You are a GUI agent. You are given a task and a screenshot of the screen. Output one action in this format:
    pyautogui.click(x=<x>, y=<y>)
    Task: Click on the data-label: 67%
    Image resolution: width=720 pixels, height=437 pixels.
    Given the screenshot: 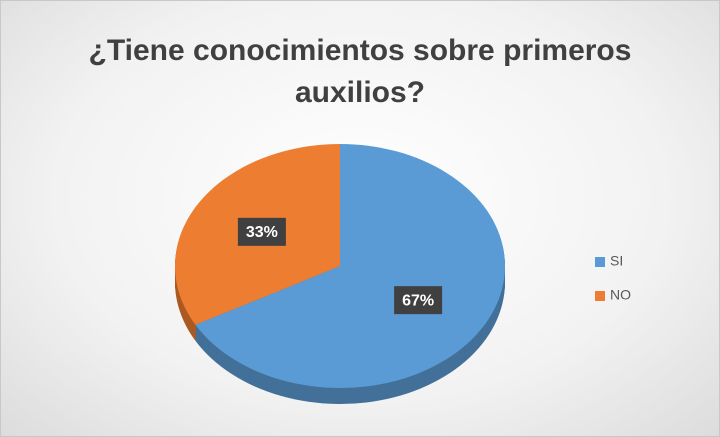 What is the action you would take?
    pyautogui.click(x=418, y=300)
    